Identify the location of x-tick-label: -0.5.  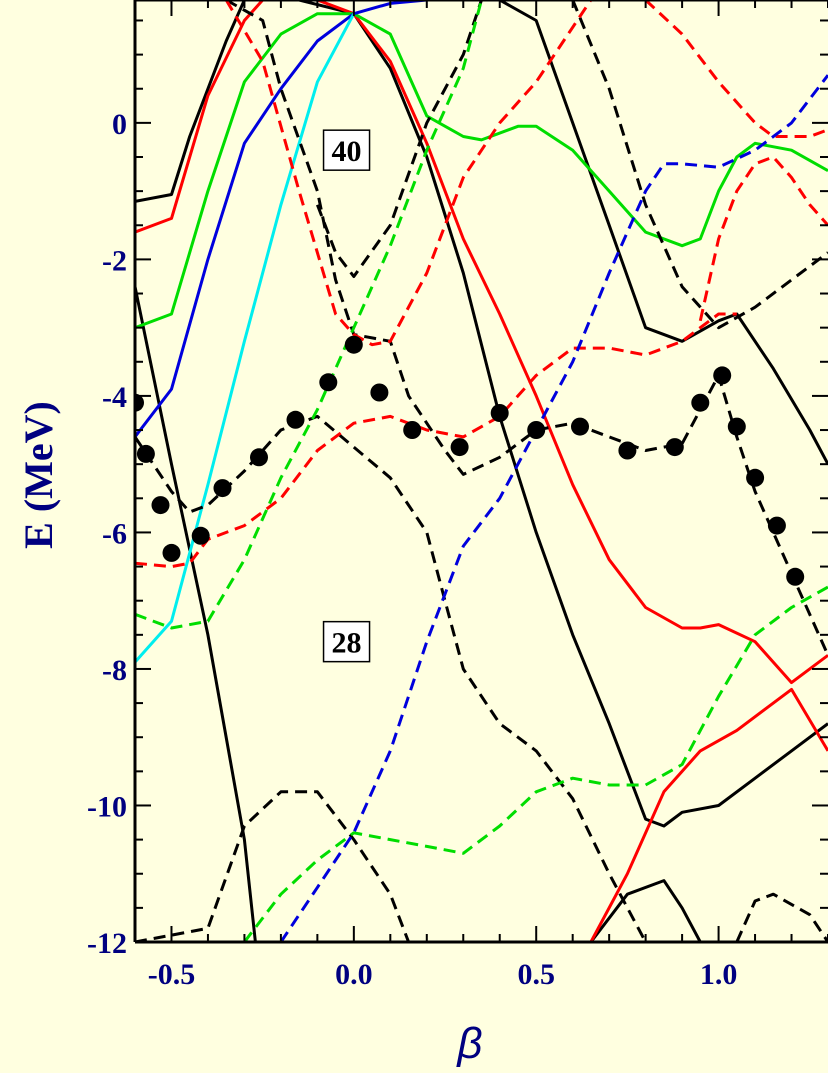
(172, 974).